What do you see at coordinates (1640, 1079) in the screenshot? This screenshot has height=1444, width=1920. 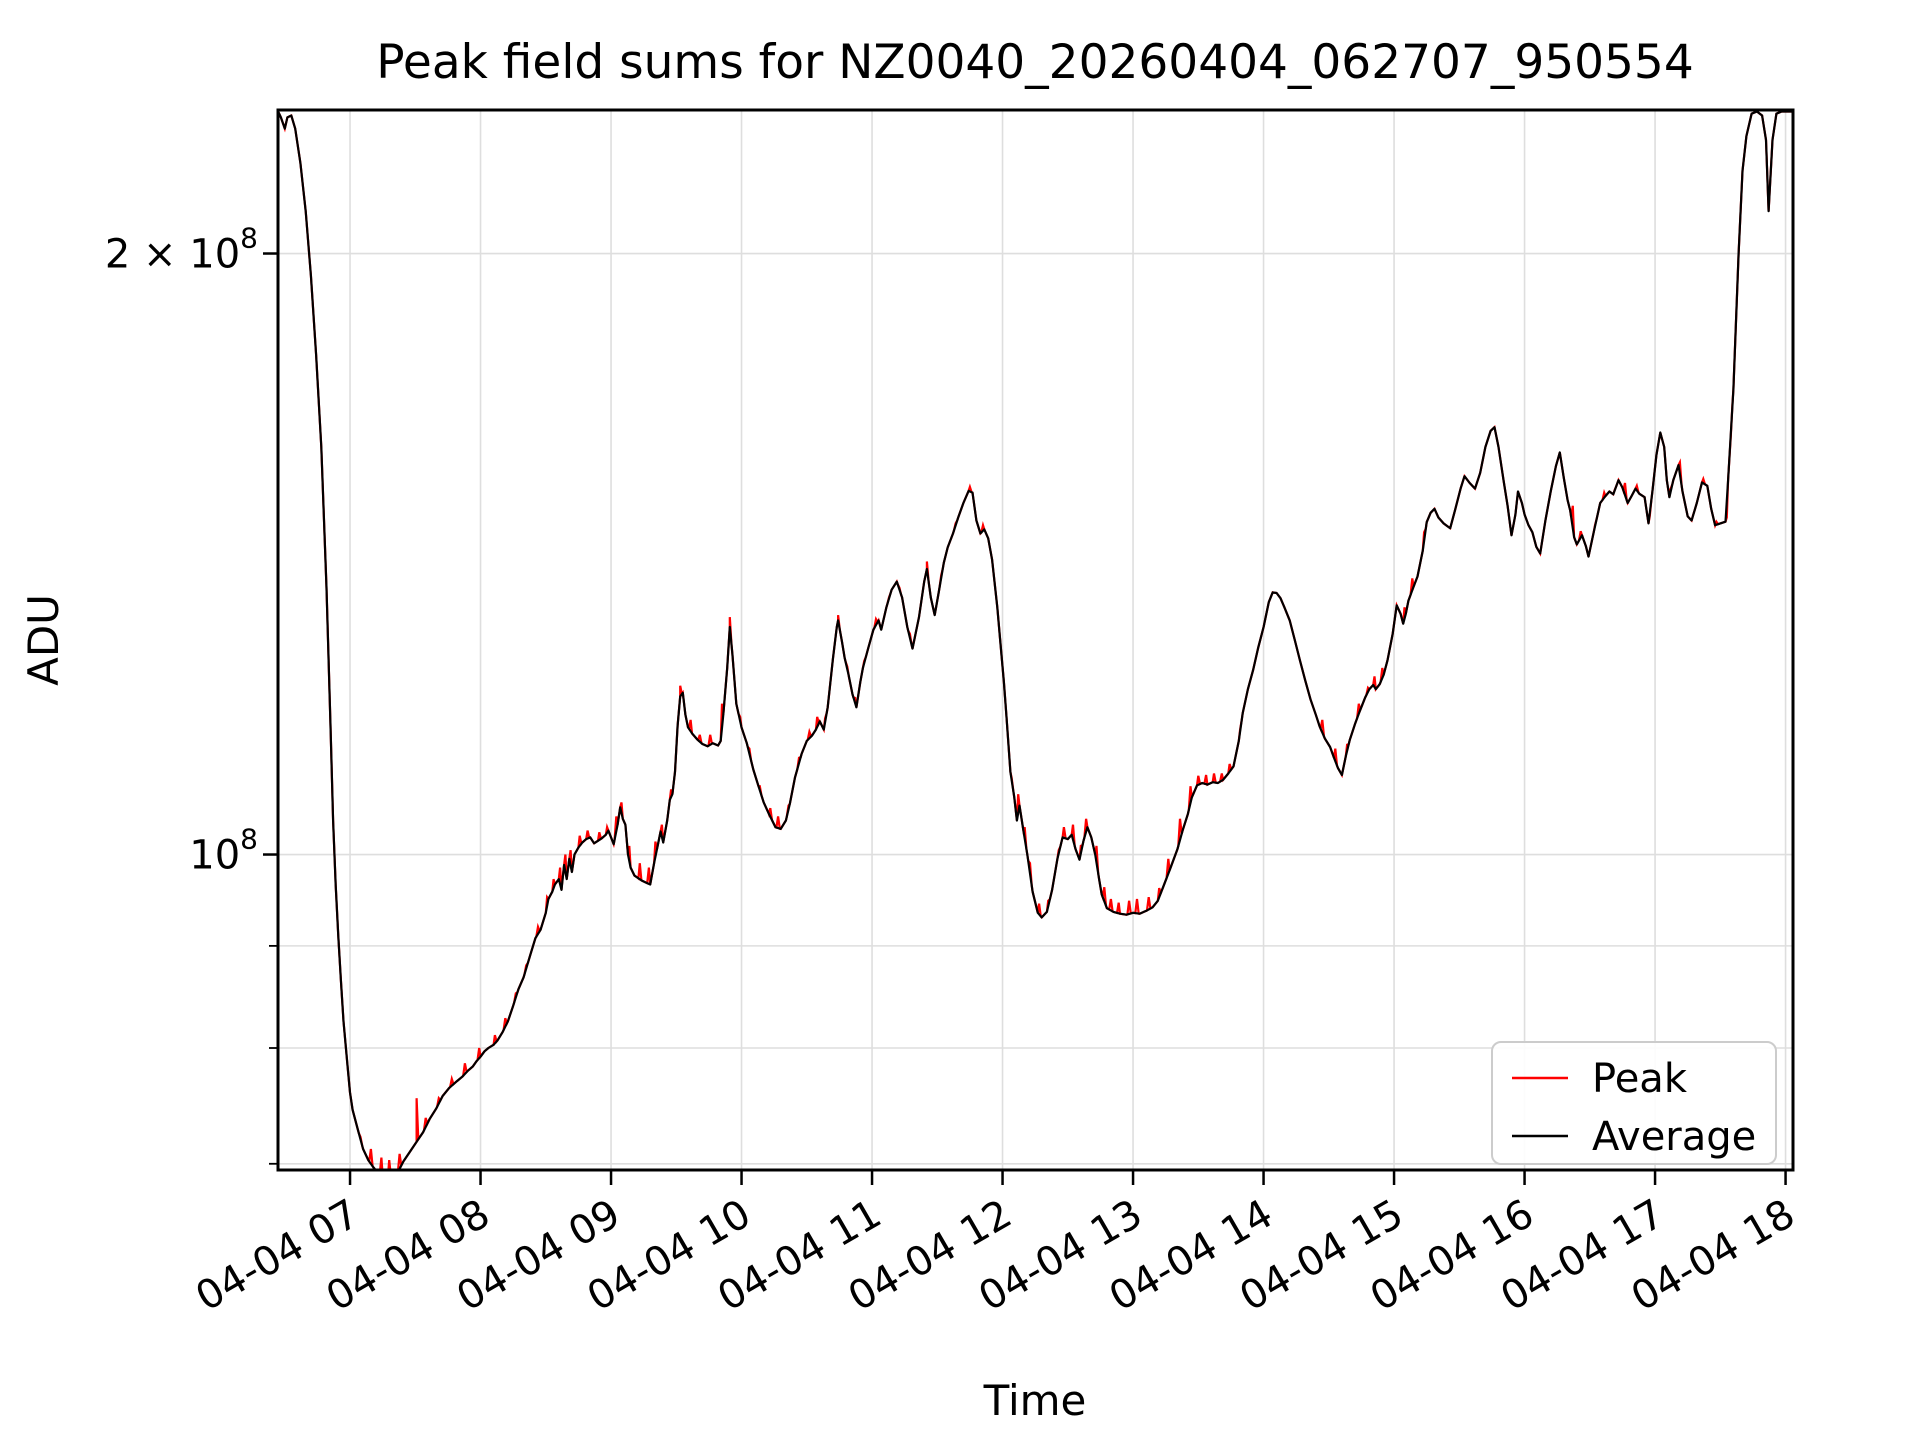 I see `legend-label-peak: Peak` at bounding box center [1640, 1079].